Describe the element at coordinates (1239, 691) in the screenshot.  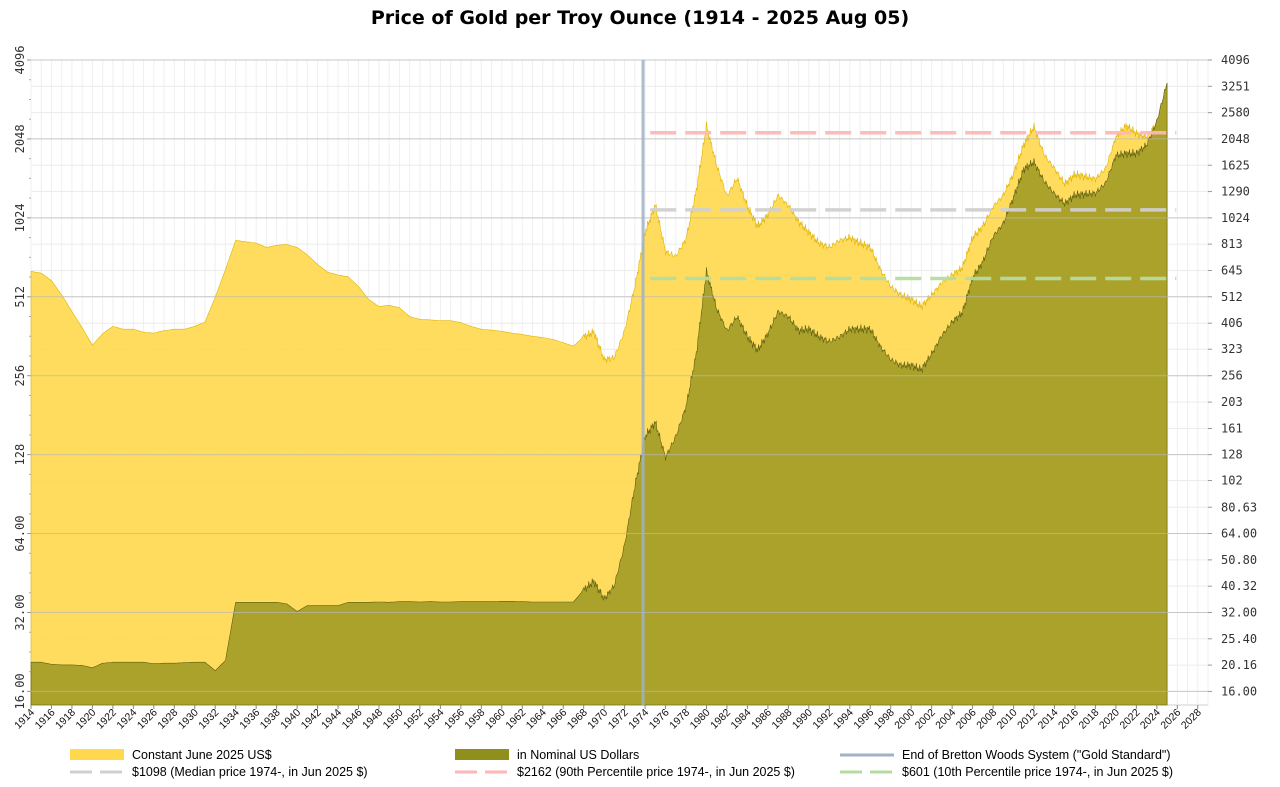
I see `y-tick-label-right: 16.00` at that location.